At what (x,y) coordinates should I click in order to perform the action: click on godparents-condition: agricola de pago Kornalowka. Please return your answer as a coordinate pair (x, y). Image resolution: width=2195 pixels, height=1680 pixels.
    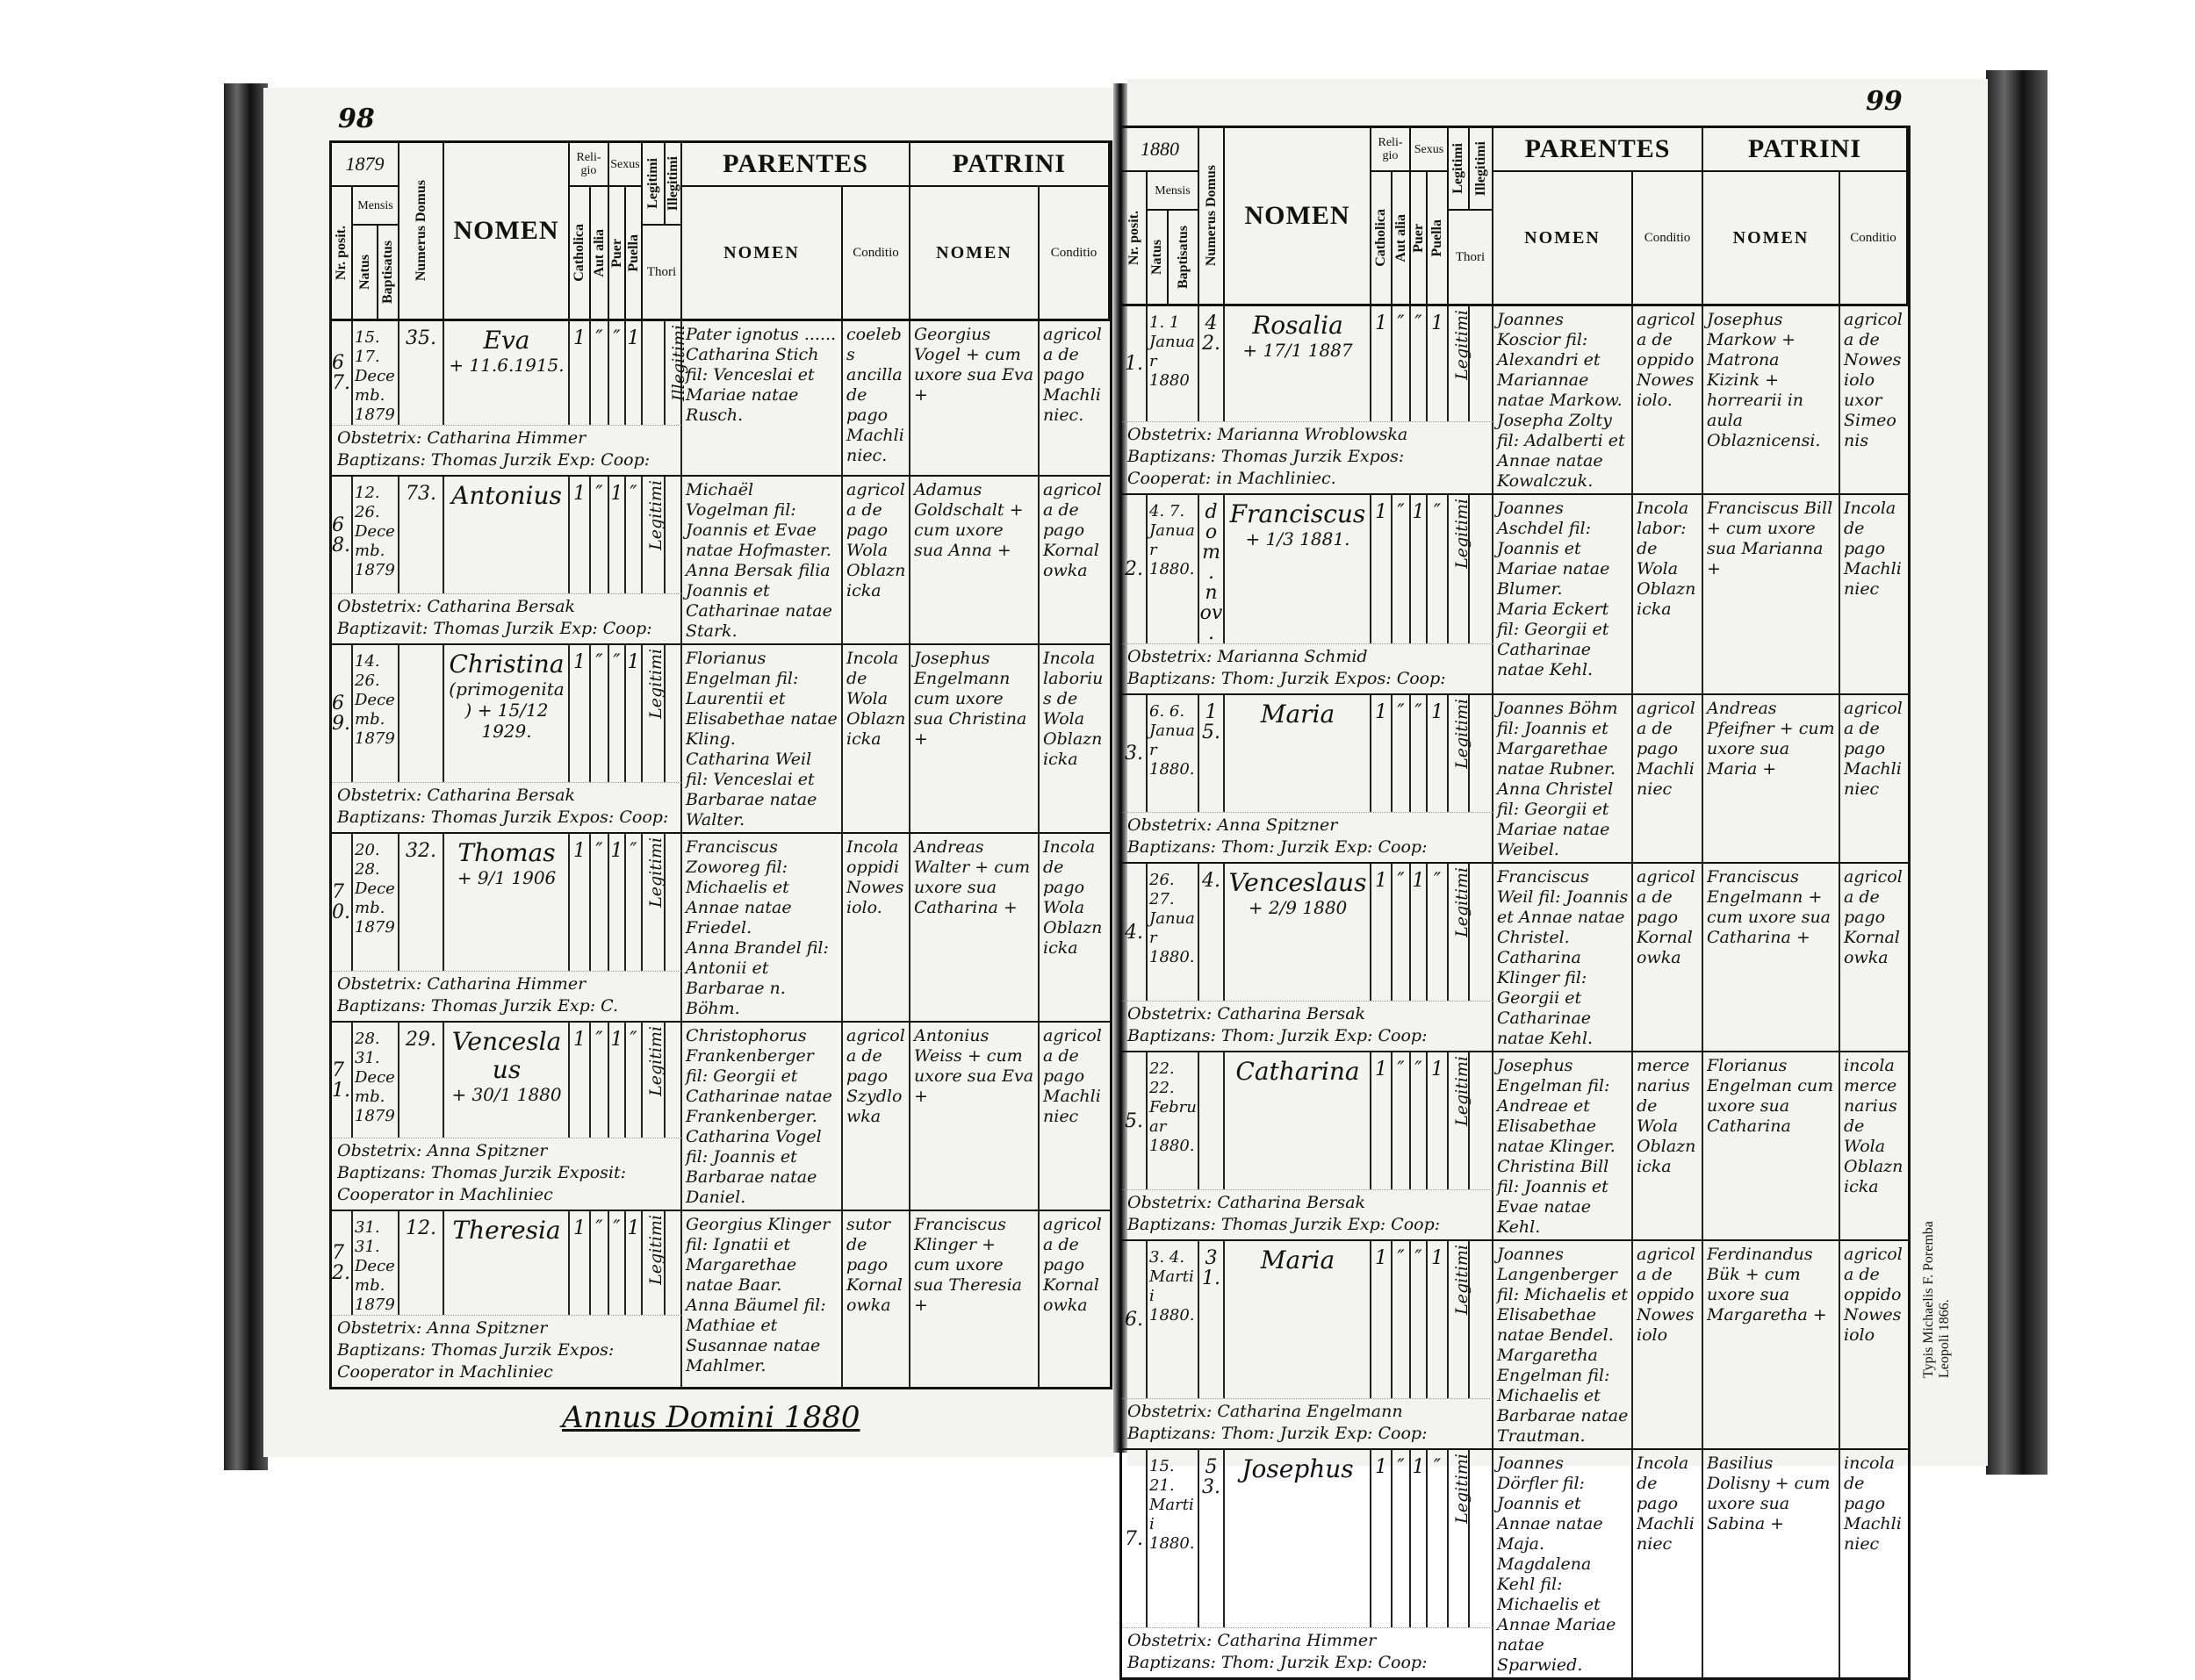
    Looking at the image, I should click on (1072, 530).